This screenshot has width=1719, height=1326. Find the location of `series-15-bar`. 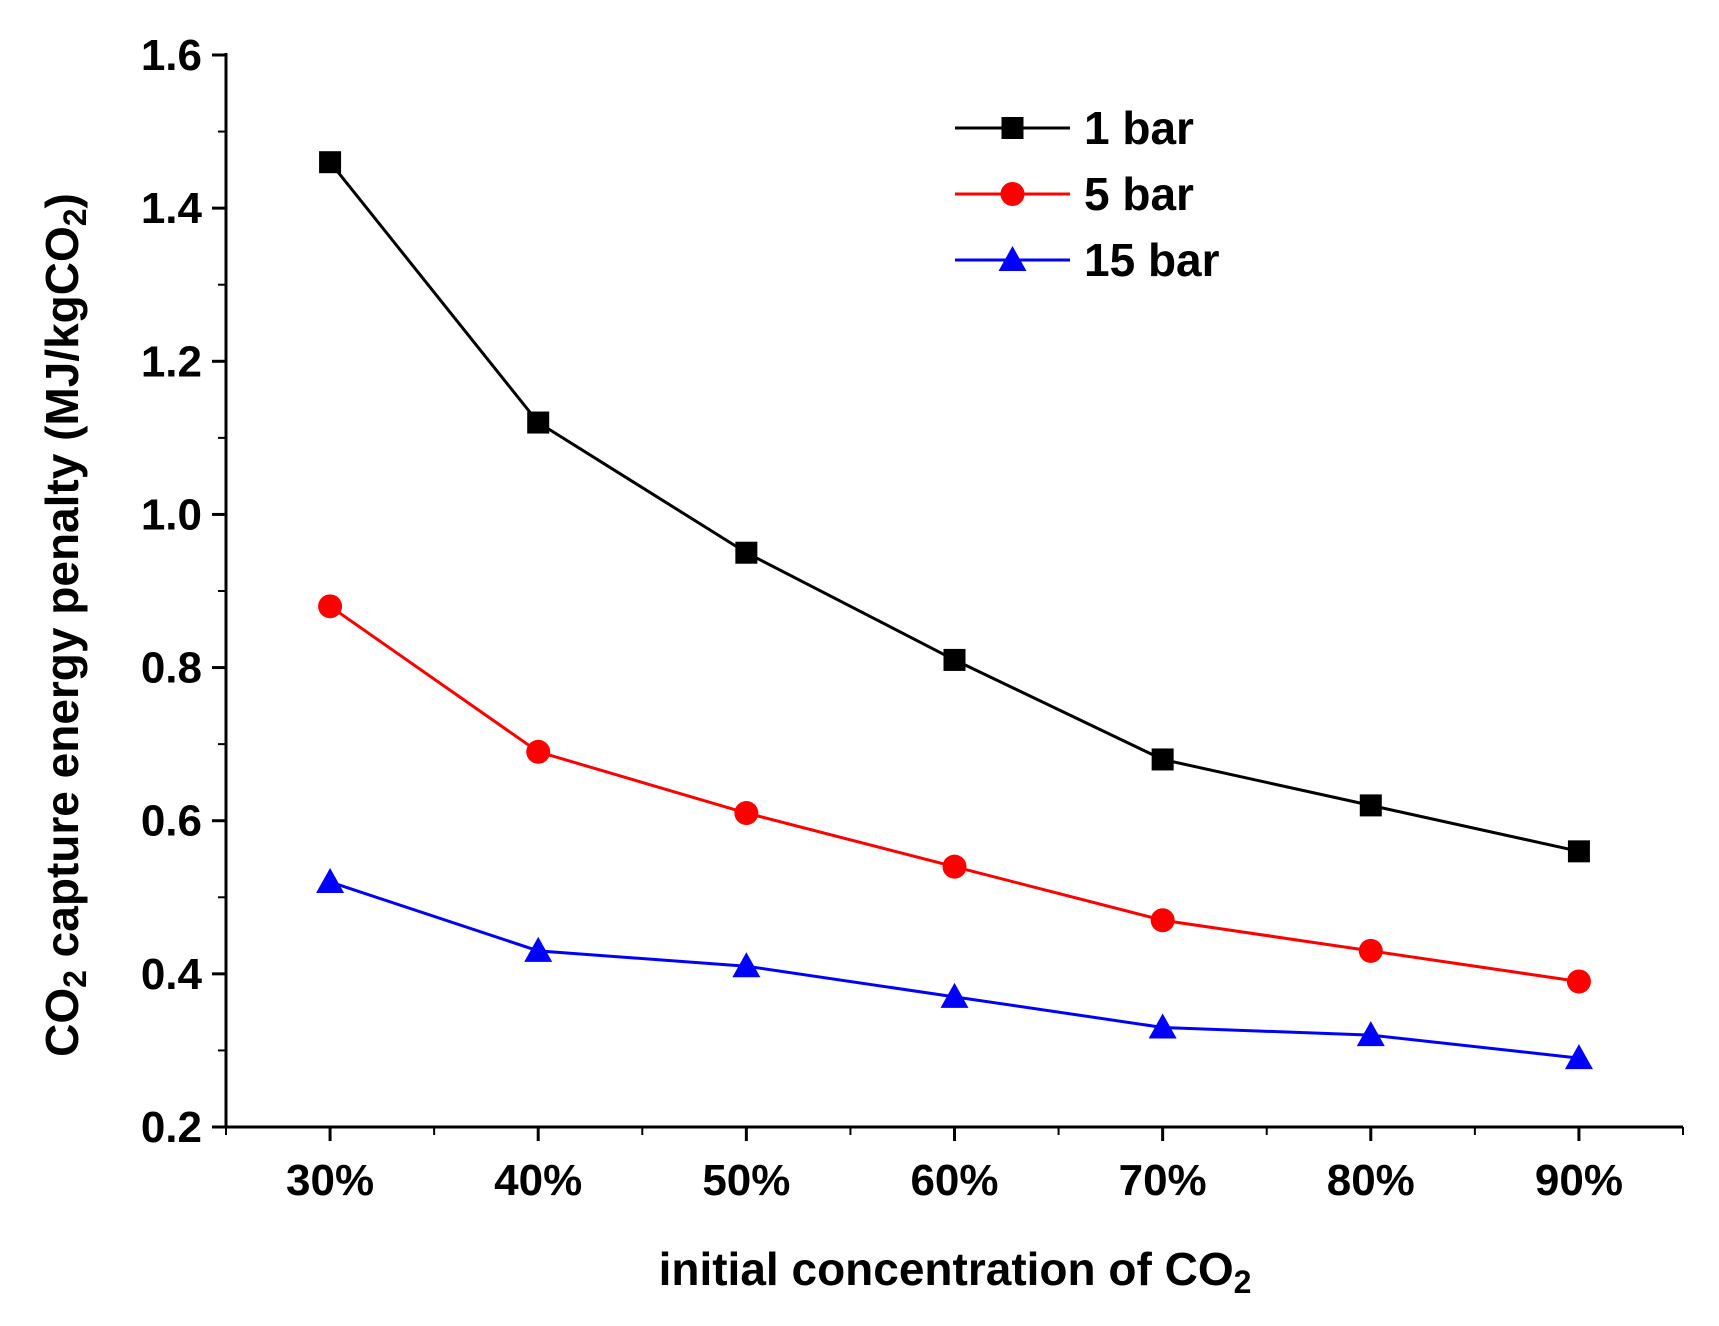

series-15-bar is located at coordinates (954, 968).